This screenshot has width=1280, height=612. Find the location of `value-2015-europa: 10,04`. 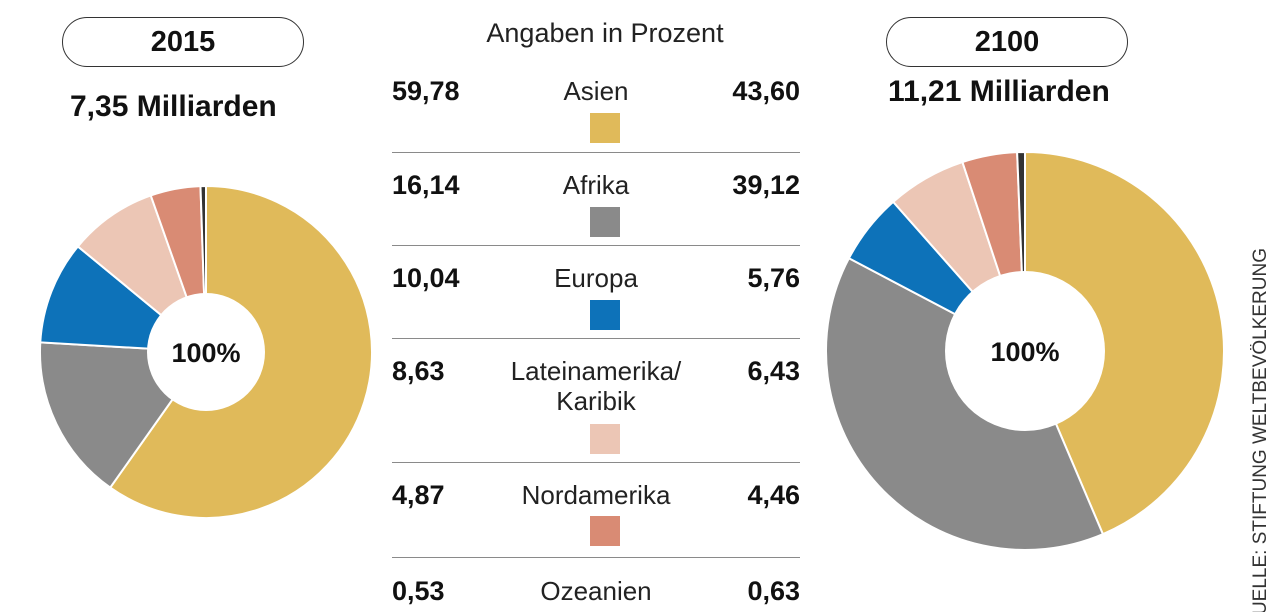

value-2015-europa: 10,04 is located at coordinates (426, 278).